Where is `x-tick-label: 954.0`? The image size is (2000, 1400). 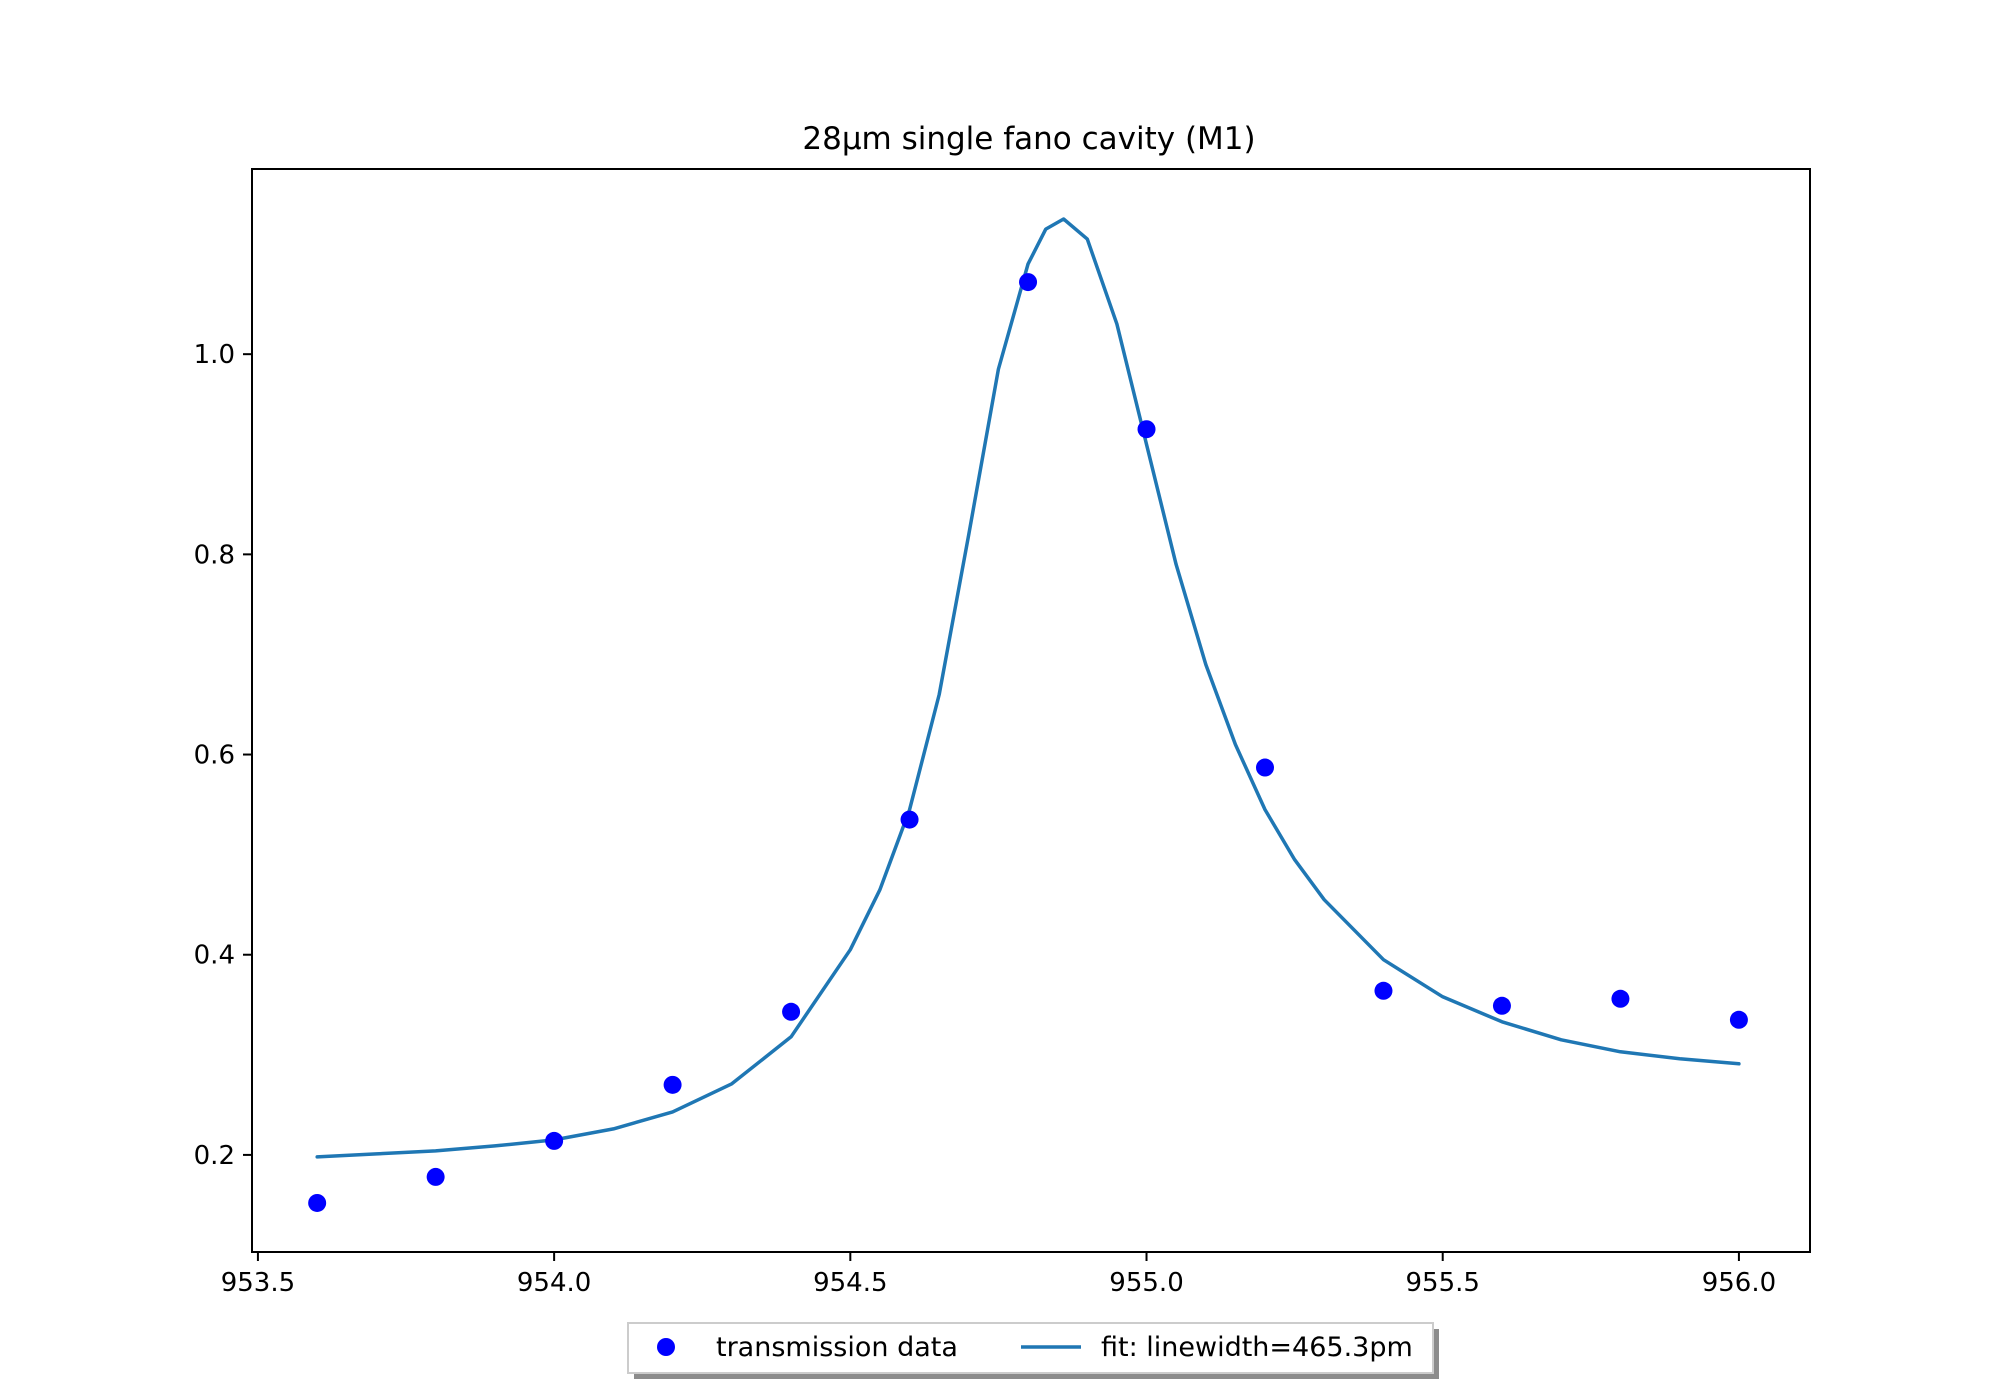 x-tick-label: 954.0 is located at coordinates (554, 1283).